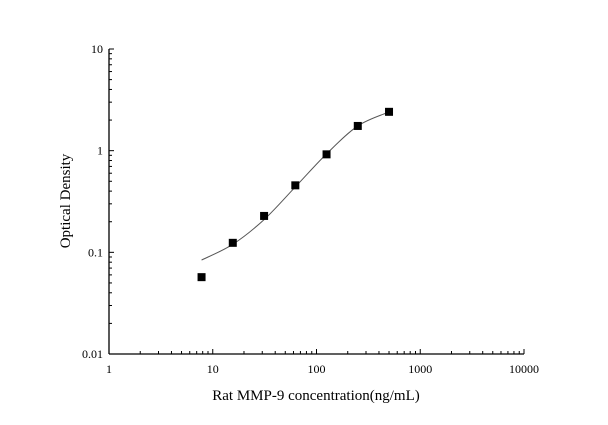 Image resolution: width=608 pixels, height=425 pixels. Describe the element at coordinates (66, 200) in the screenshot. I see `y-axis-label: Optical Density` at that location.